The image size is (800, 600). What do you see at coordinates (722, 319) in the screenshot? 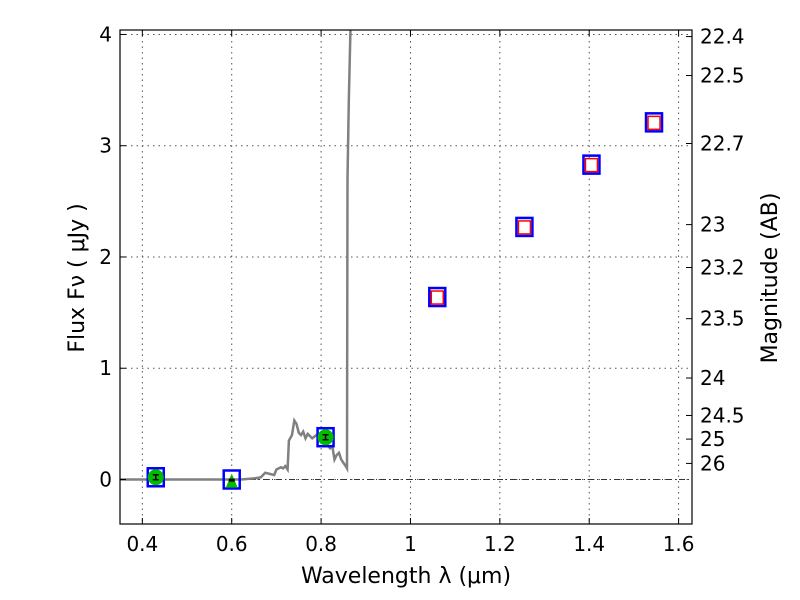
I see `right-tick-label: 23.5` at bounding box center [722, 319].